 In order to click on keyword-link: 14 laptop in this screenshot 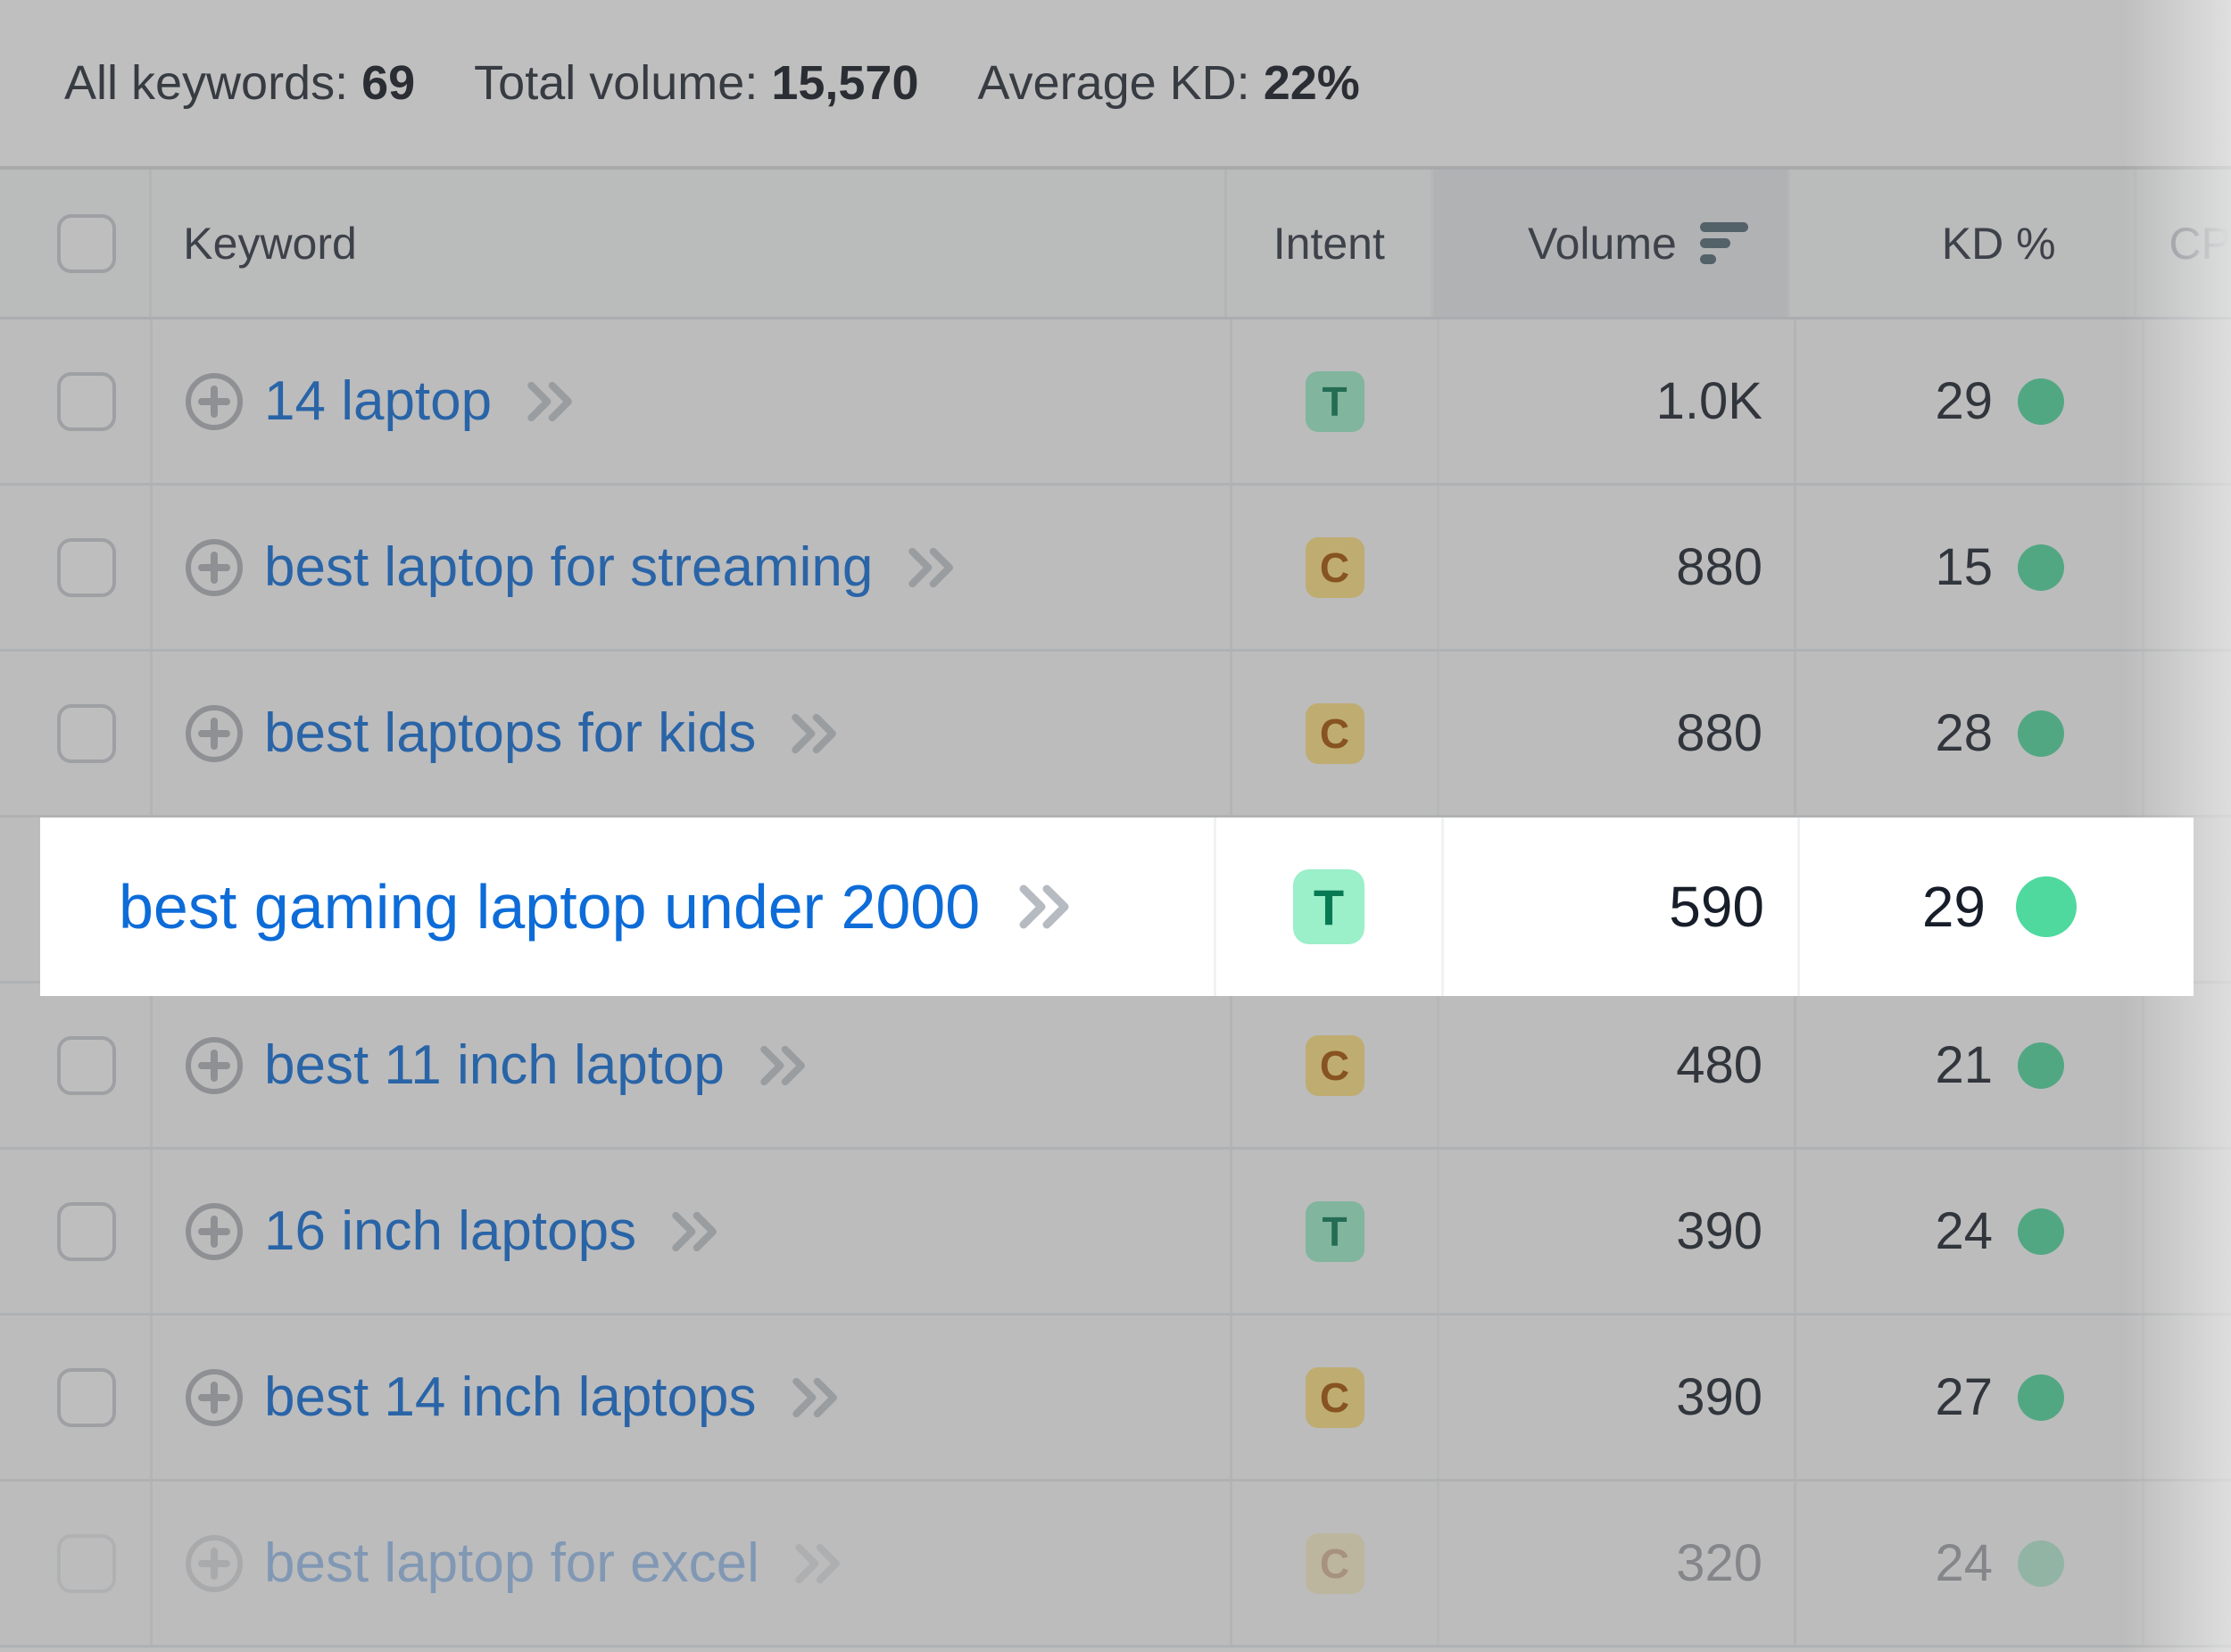, I will do `click(378, 401)`.